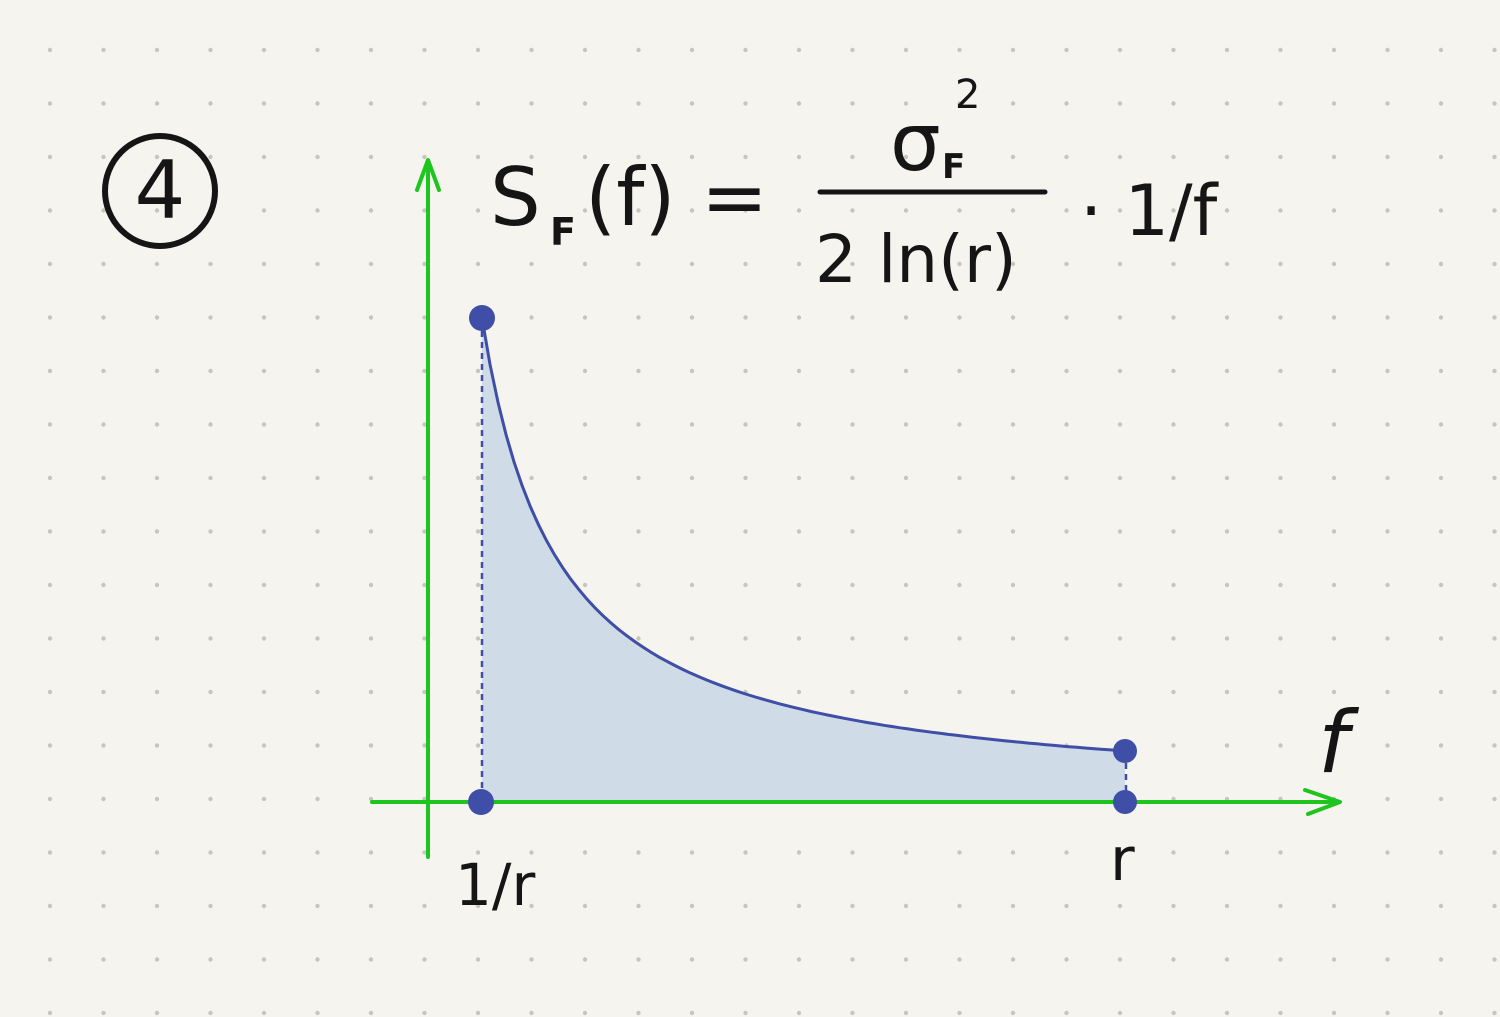 This screenshot has height=1017, width=1500. Describe the element at coordinates (676, 197) in the screenshot. I see `formula-lhs-argument: (f) =` at that location.